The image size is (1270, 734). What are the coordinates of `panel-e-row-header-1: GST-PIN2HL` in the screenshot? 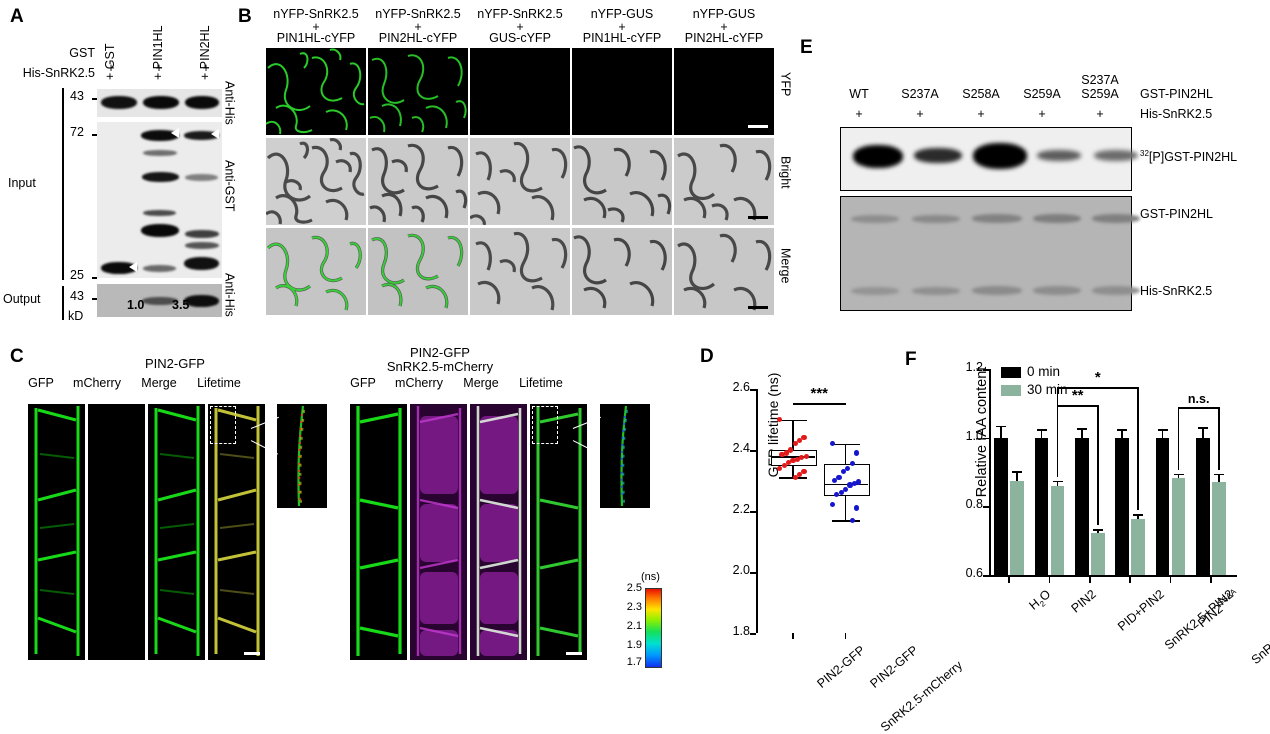 It's located at (1176, 94).